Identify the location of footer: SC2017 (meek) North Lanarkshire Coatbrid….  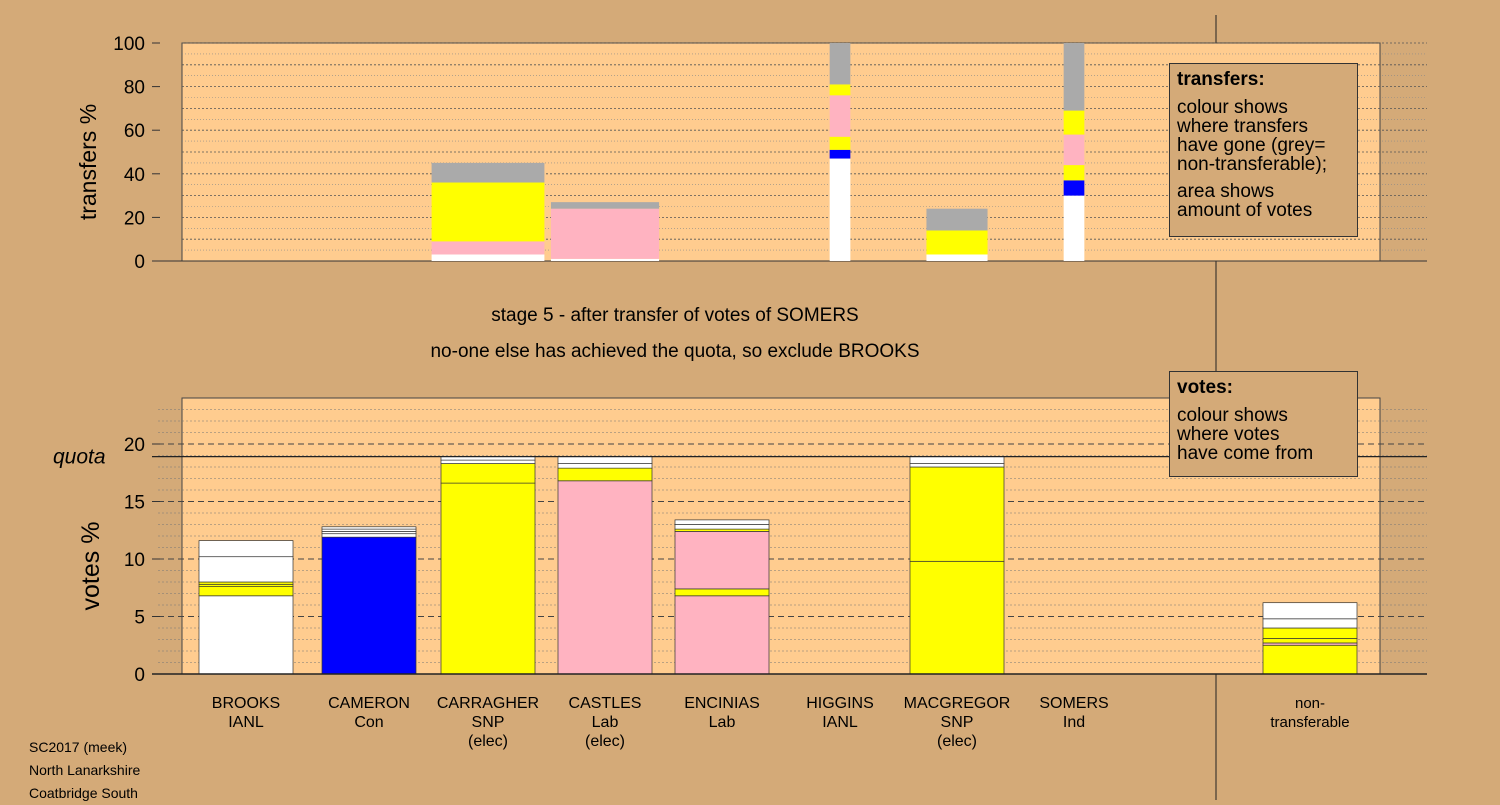
(84, 770).